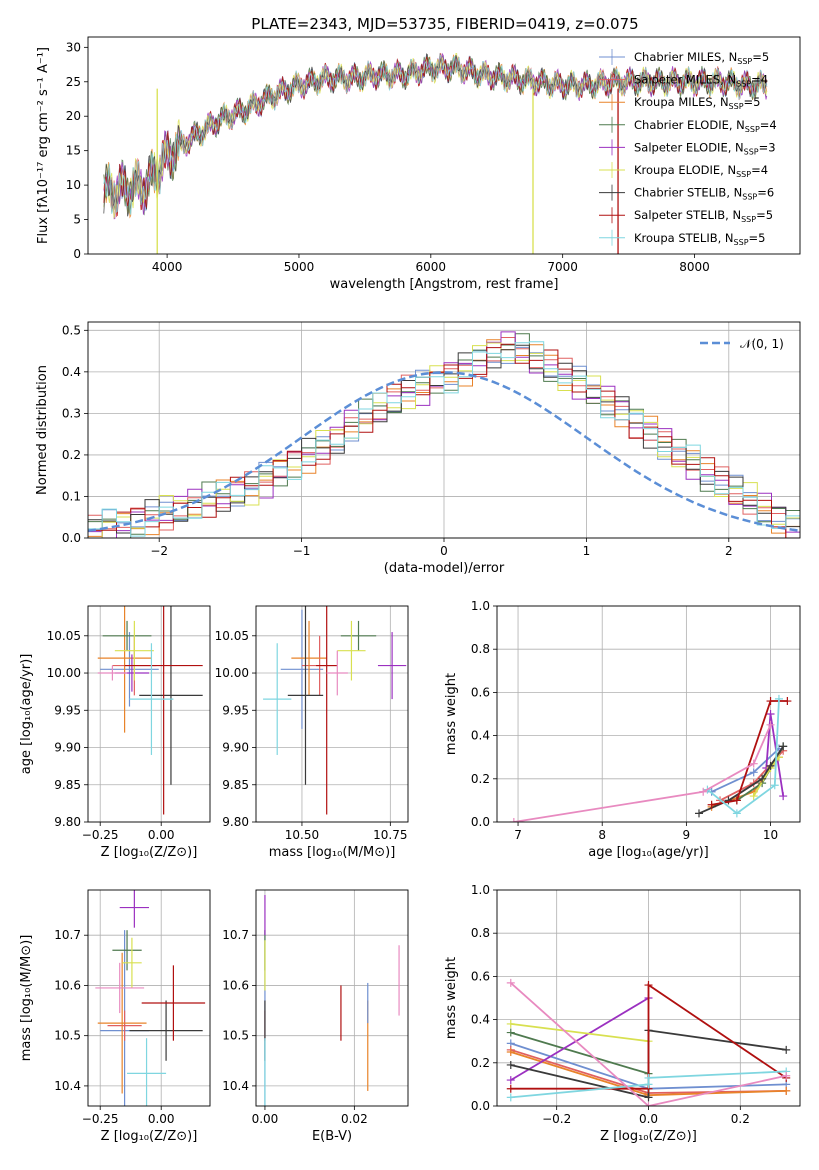 The image size is (819, 1170). Describe the element at coordinates (26, 998) in the screenshot. I see `y-axis-label: mass [log₁₀(M/M⊙)]` at that location.